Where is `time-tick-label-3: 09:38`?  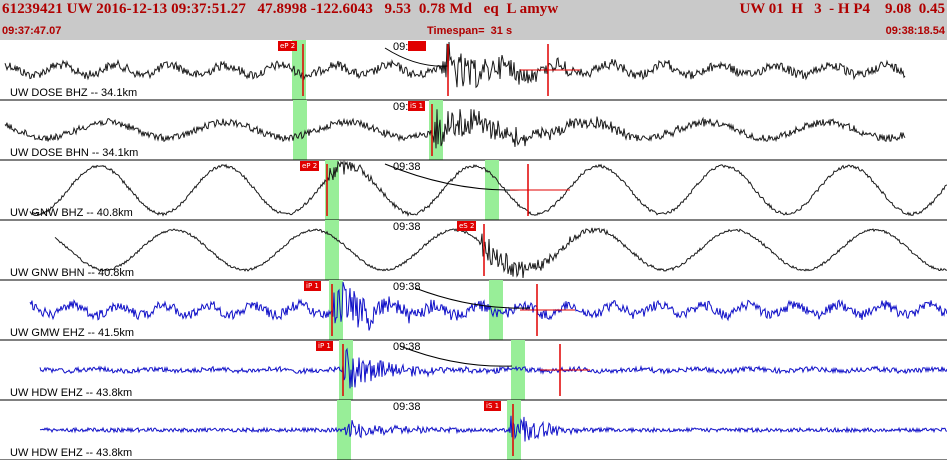
time-tick-label-3: 09:38 is located at coordinates (407, 227).